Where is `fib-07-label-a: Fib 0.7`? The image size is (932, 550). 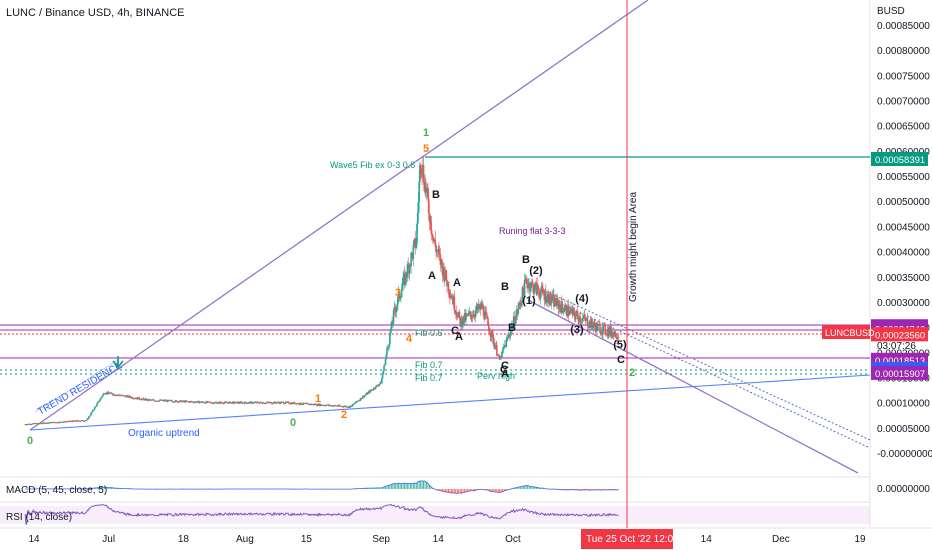 fib-07-label-a: Fib 0.7 is located at coordinates (429, 365).